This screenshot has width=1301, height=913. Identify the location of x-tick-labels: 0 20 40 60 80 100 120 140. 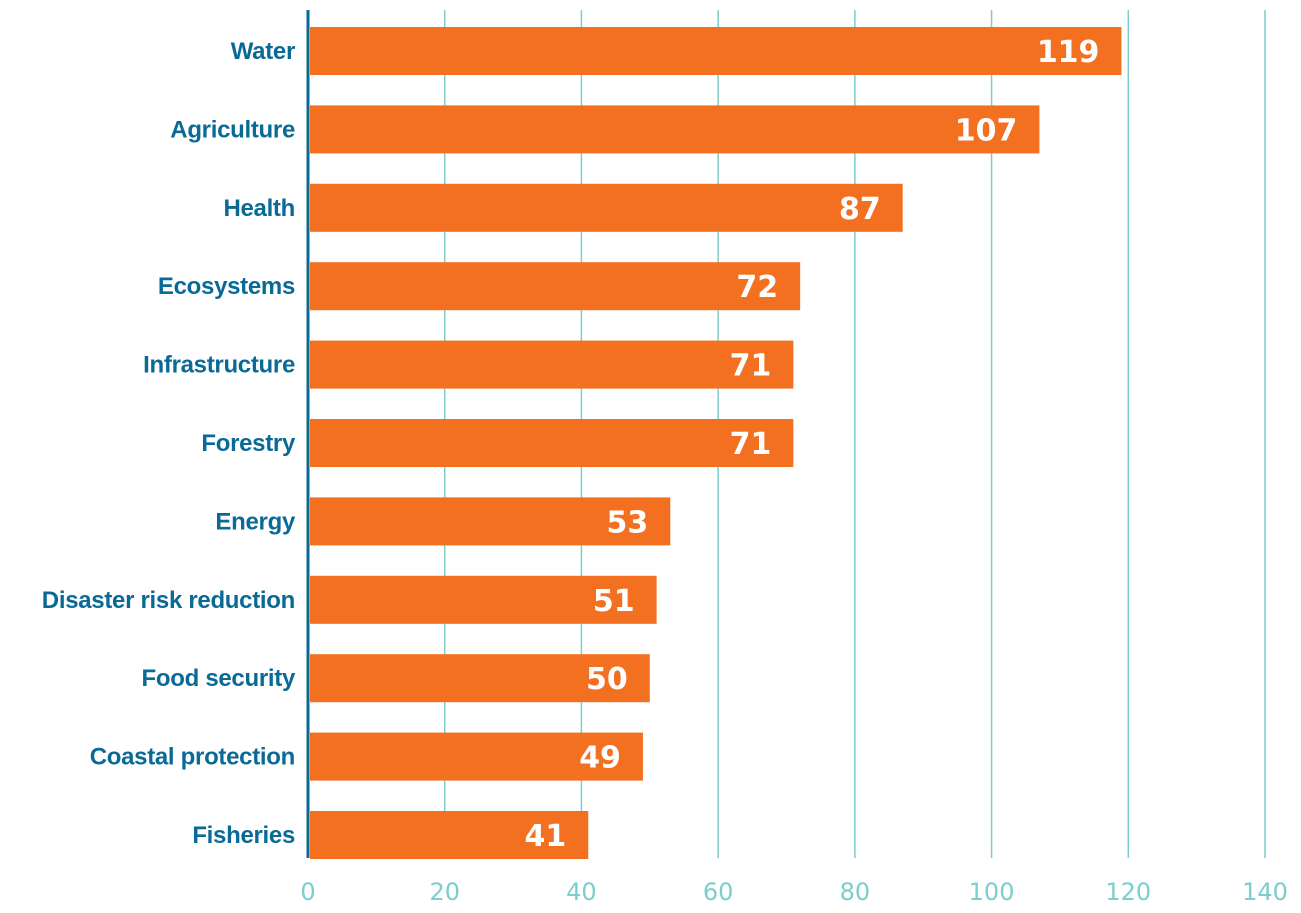
(794, 892).